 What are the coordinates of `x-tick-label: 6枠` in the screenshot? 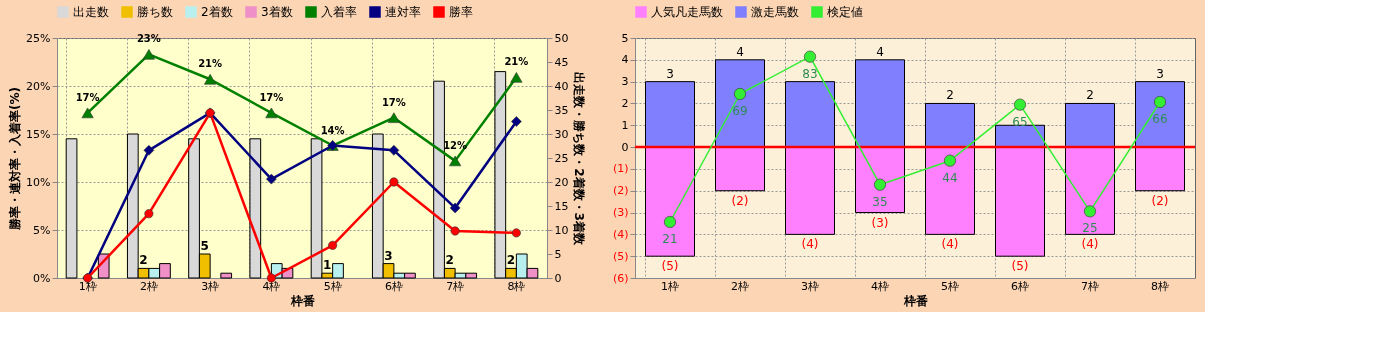 It's located at (1020, 286).